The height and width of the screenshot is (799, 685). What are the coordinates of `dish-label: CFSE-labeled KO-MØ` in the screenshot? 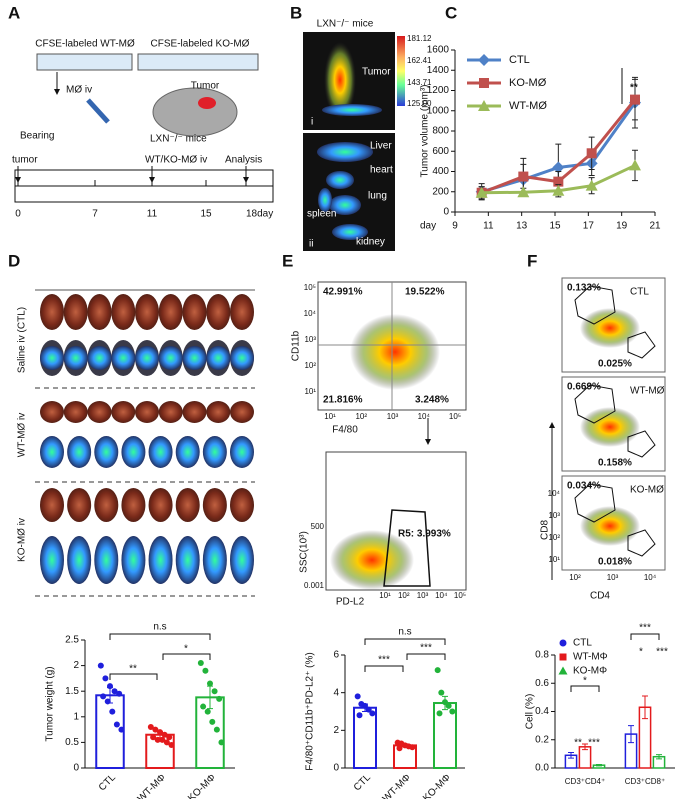 It's located at (200, 44).